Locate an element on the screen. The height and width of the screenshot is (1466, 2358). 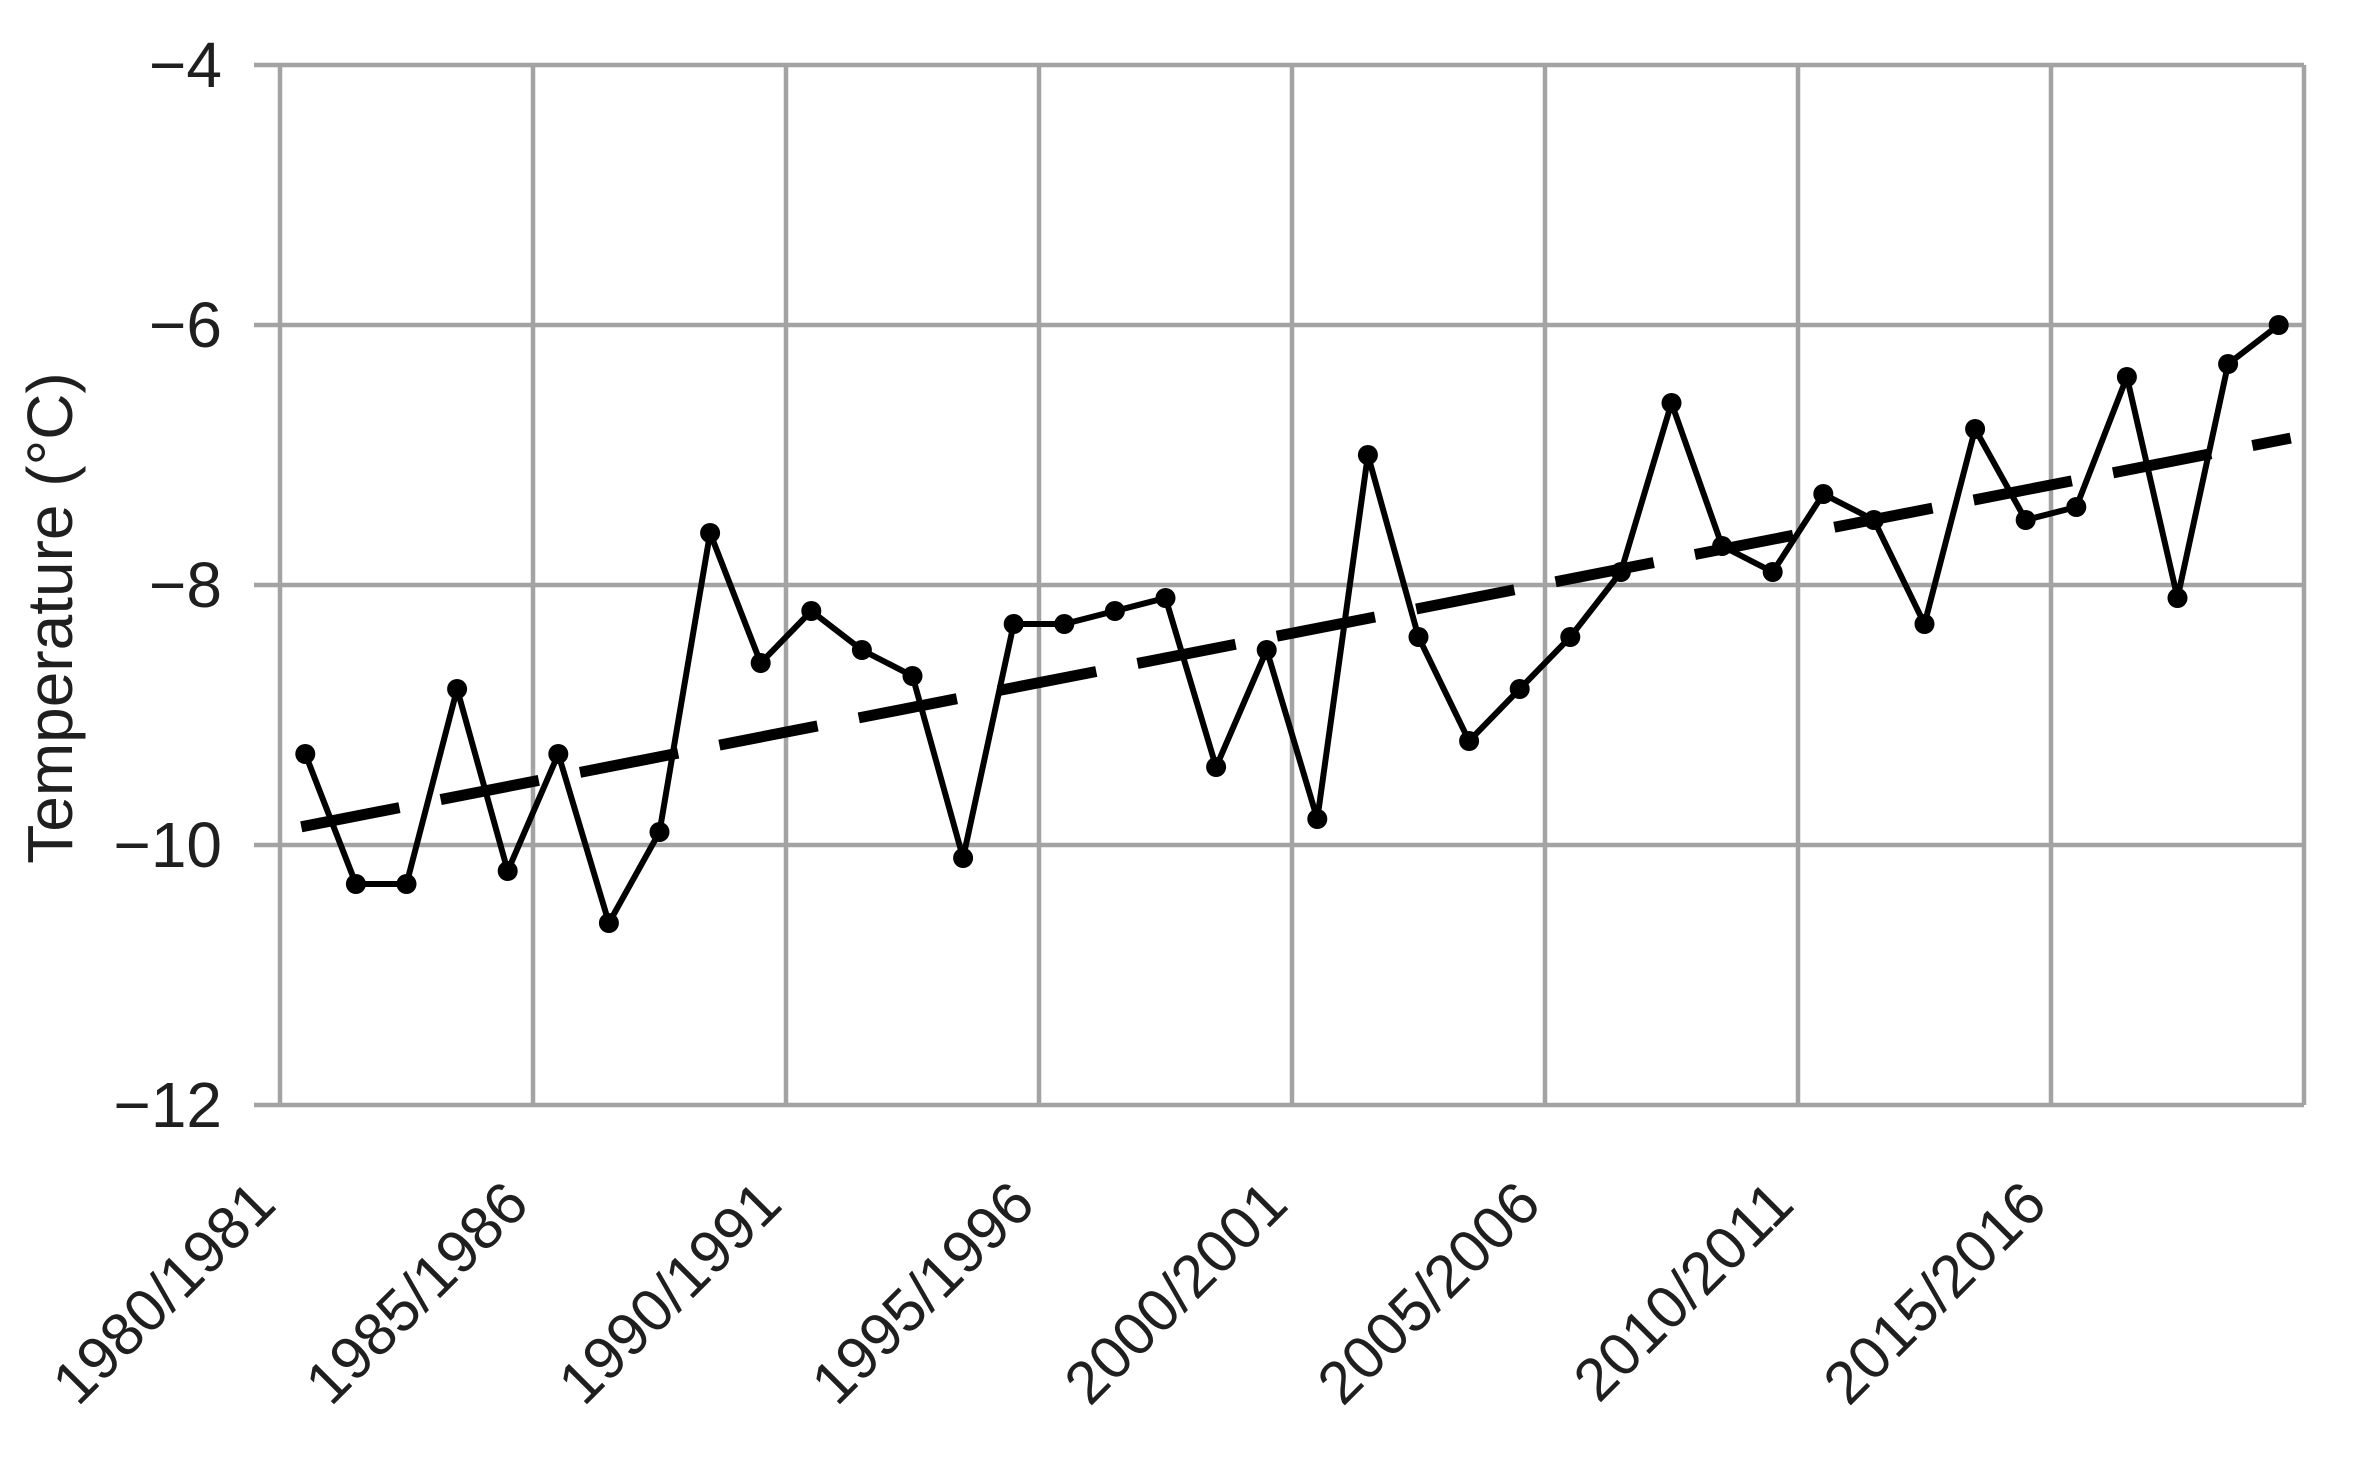
y-tick-label: −10 is located at coordinates (167, 845).